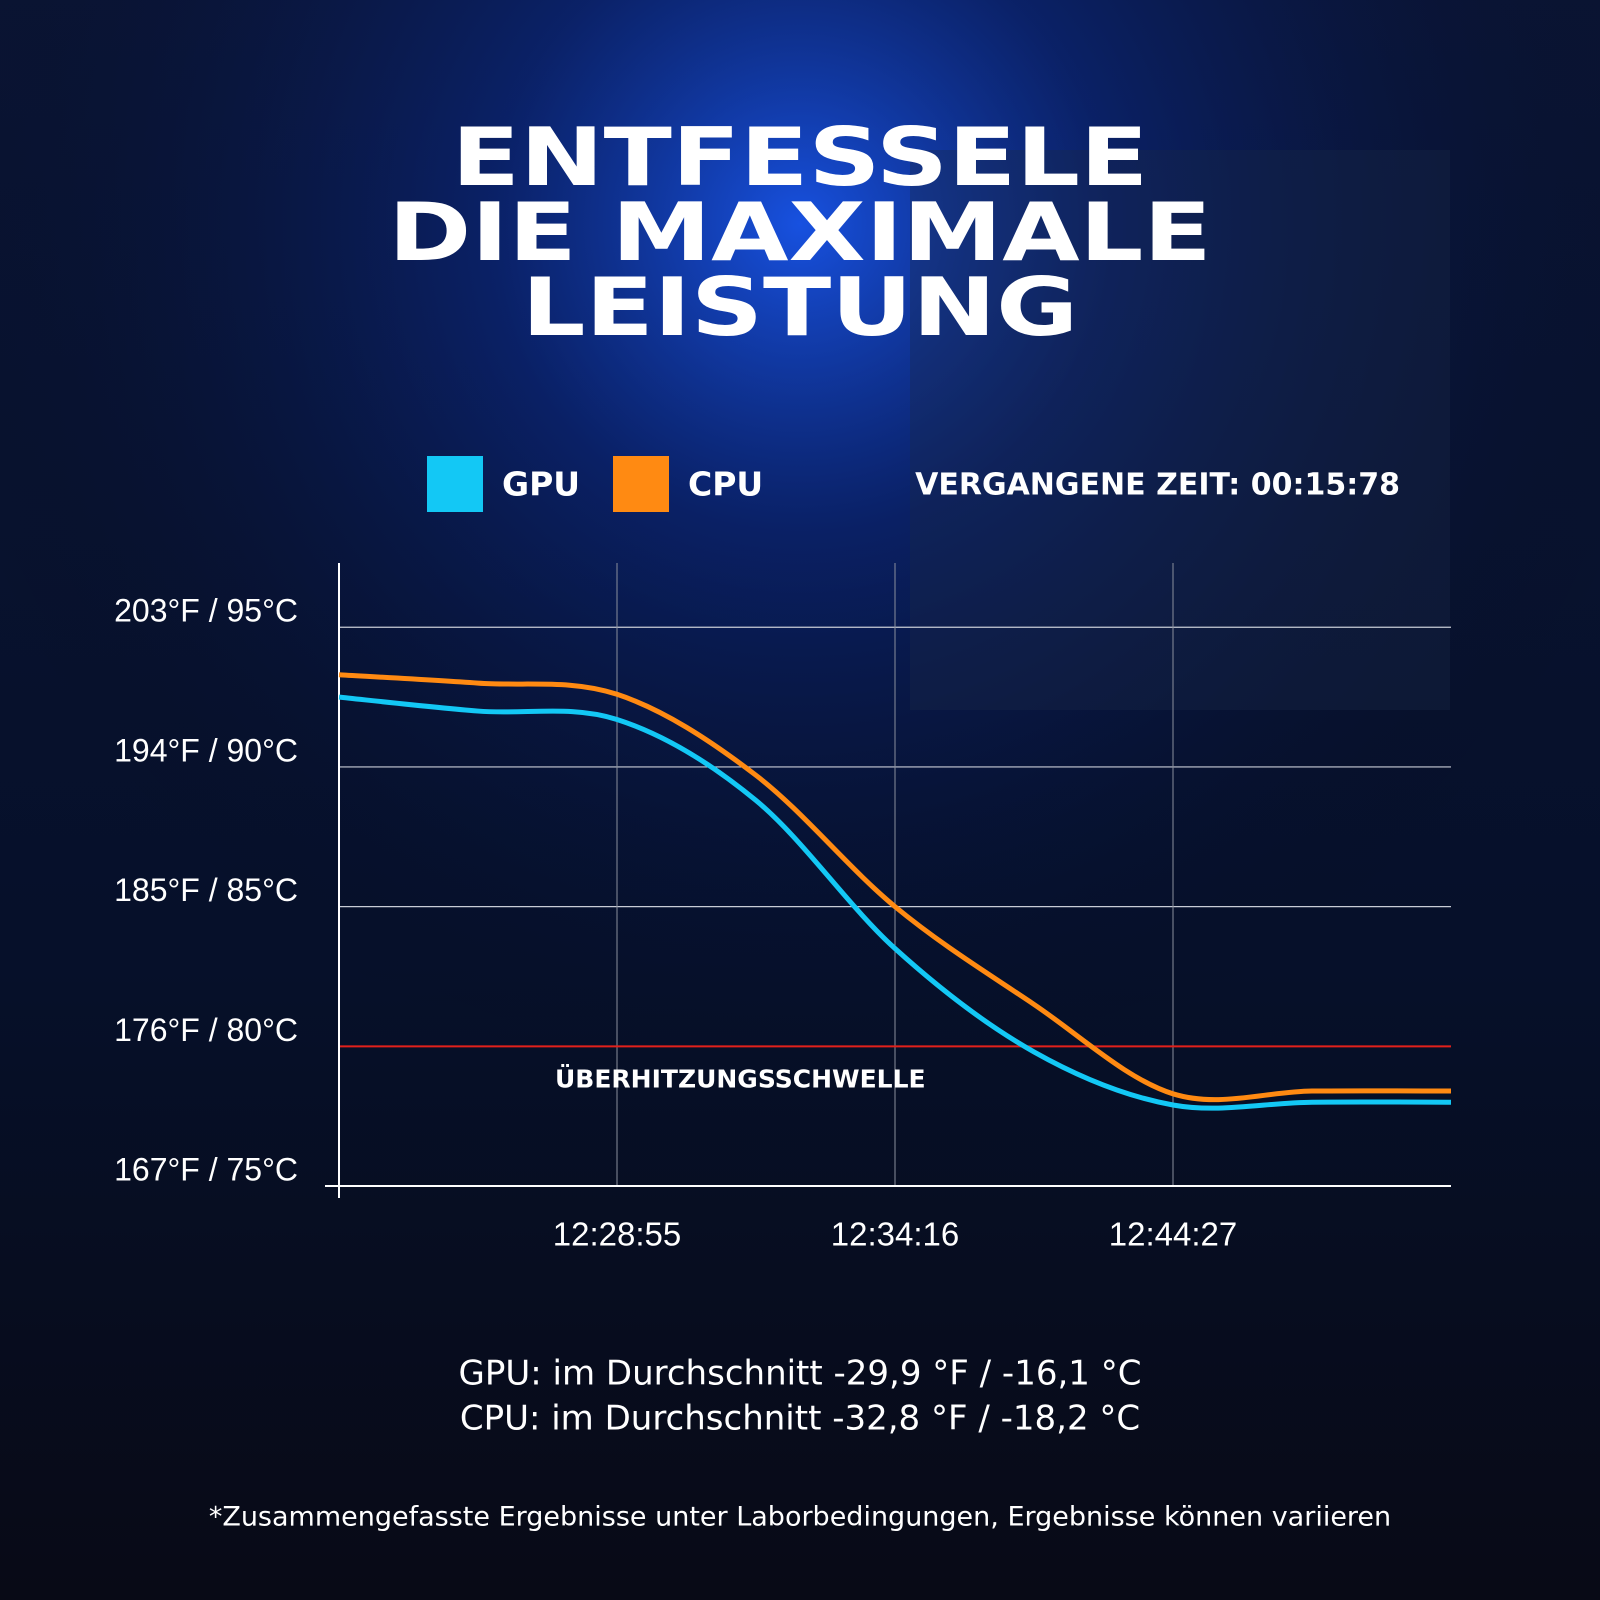 This screenshot has height=1600, width=1600. Describe the element at coordinates (206, 890) in the screenshot. I see `y-tick-label: 185°F / 85°C` at that location.